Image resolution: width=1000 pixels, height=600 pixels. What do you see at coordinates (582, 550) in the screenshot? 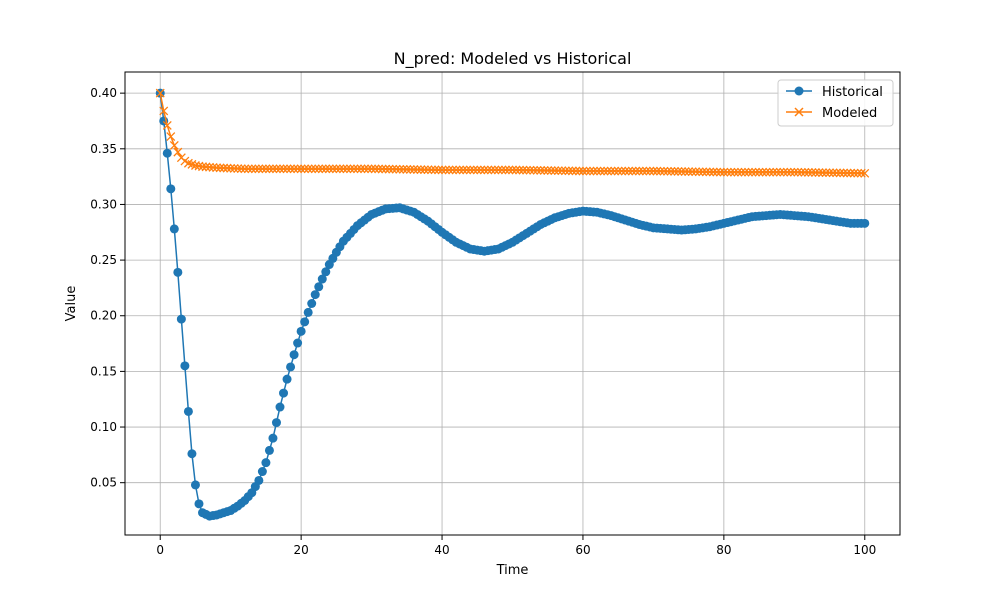
I see `x-tick-label: 60` at bounding box center [582, 550].